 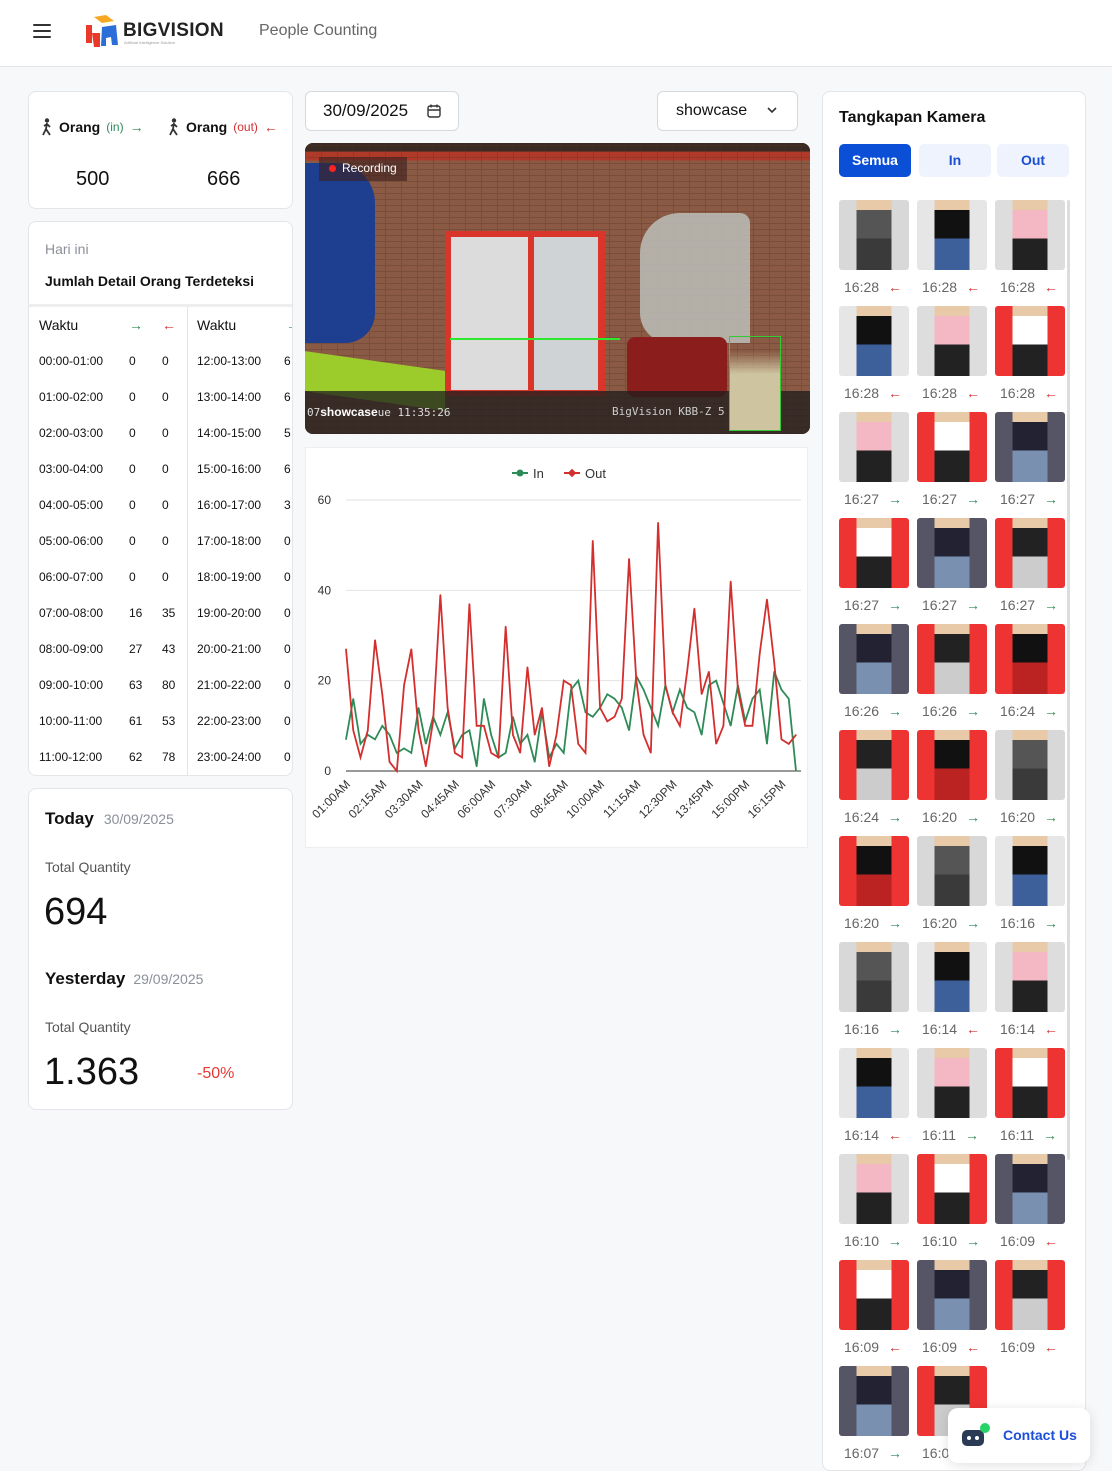 What do you see at coordinates (173, 30) in the screenshot?
I see `brand-name: BIGVISION` at bounding box center [173, 30].